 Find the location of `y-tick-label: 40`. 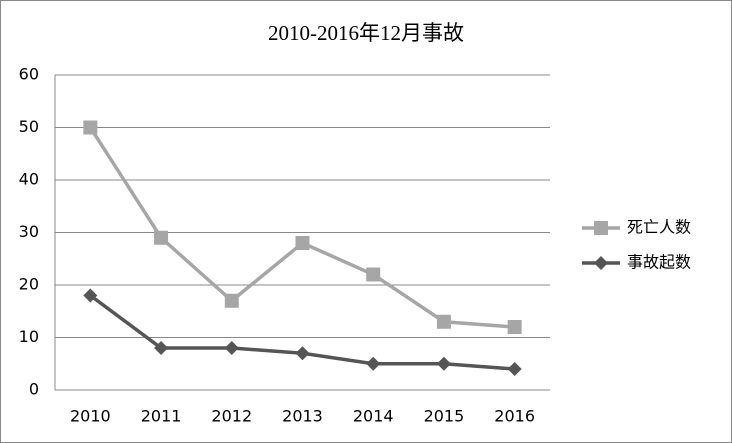

y-tick-label: 40 is located at coordinates (29, 179).